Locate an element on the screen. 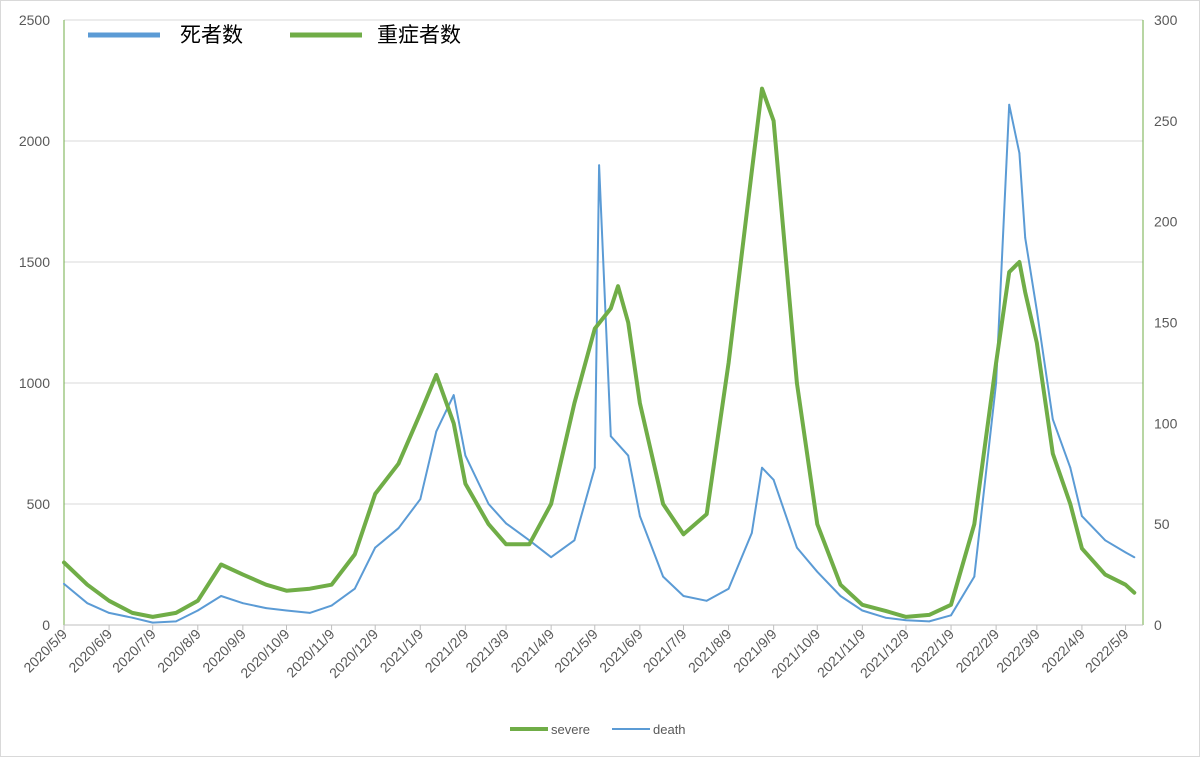 This screenshot has height=757, width=1200. legend-top-label-1: 重症者数 is located at coordinates (419, 35).